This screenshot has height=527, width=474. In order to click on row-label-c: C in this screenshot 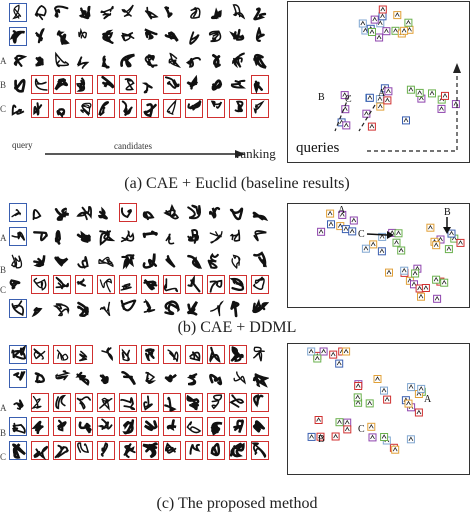, I will do `click(3, 109)`.